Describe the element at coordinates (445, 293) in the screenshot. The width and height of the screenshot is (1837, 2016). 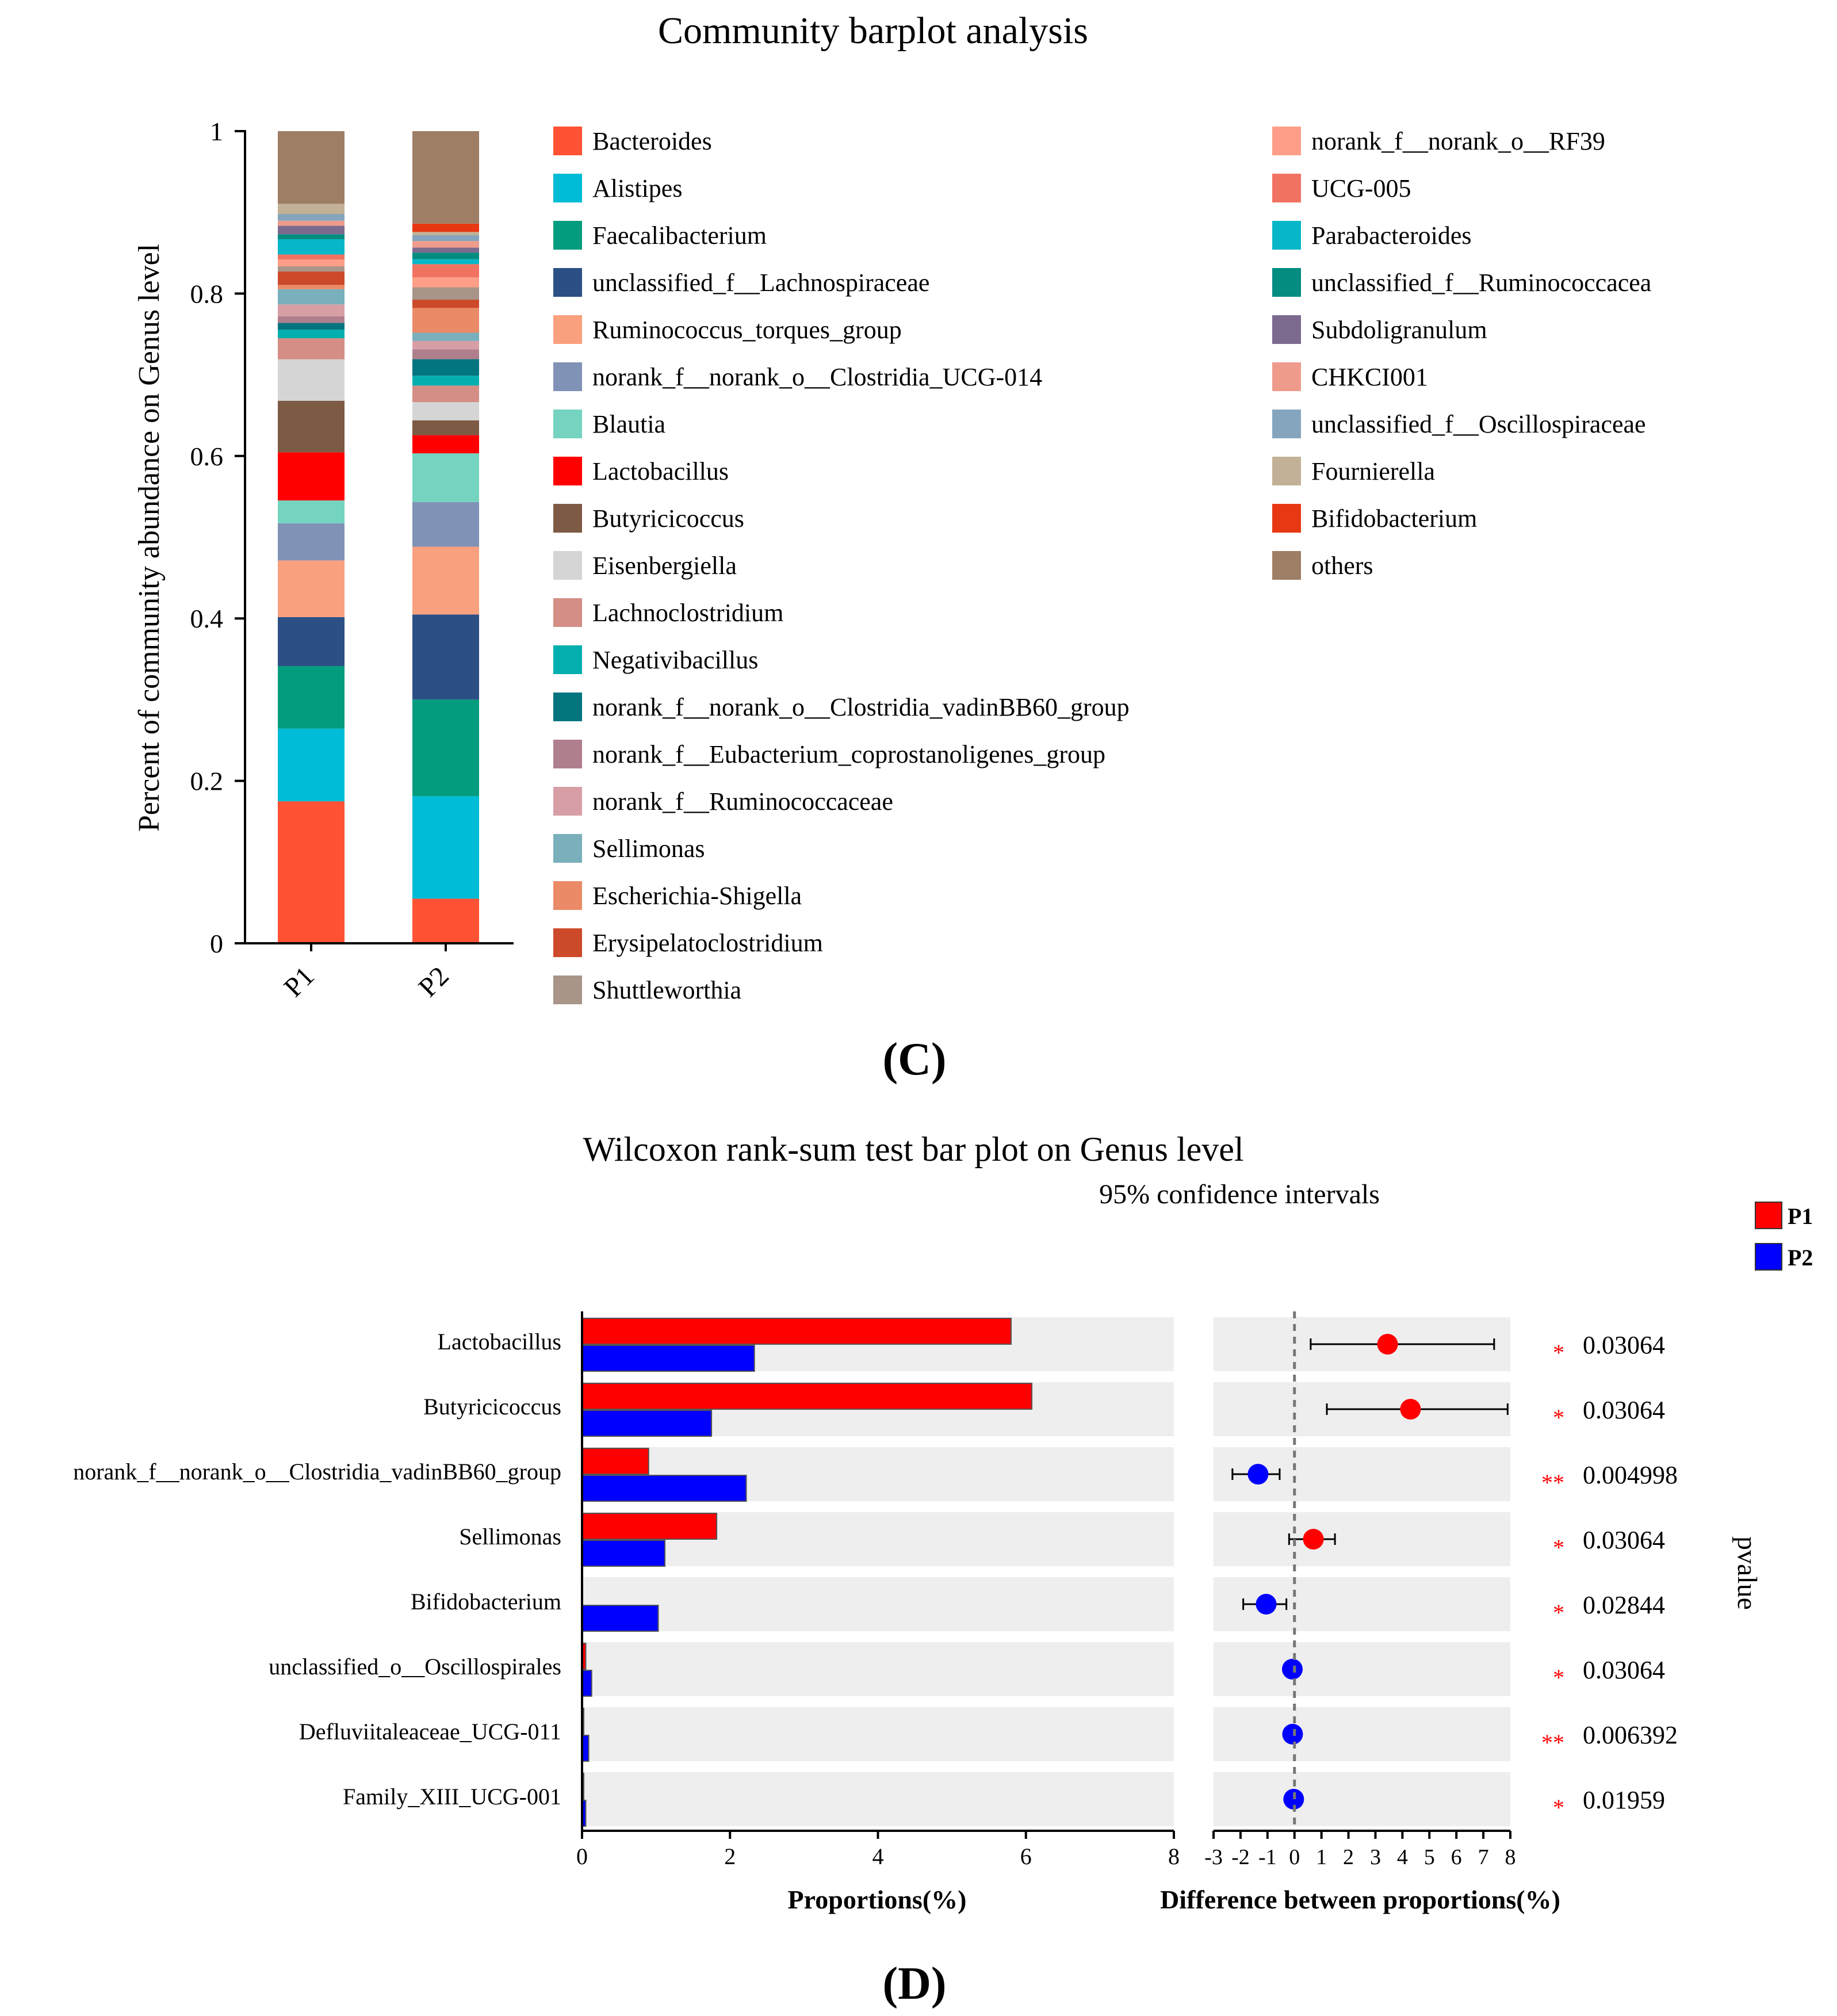
I see `bar-p2-shuttleworthia` at that location.